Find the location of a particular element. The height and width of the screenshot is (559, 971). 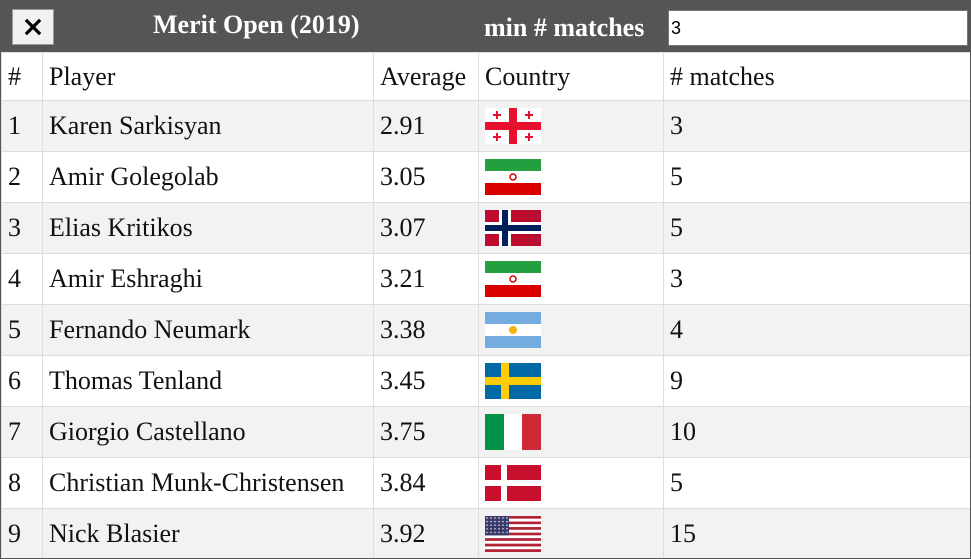

table-row: 9 Nick Blasier 3.92 15 is located at coordinates (485, 533).